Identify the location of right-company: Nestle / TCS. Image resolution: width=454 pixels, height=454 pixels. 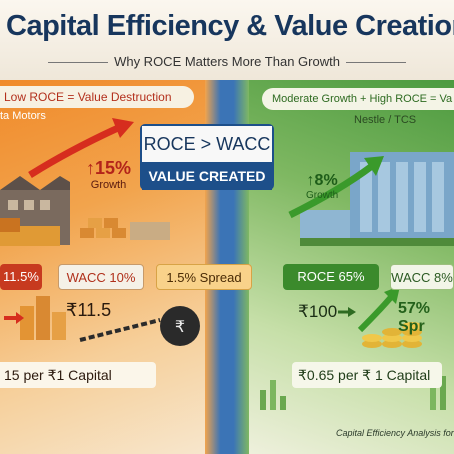
(385, 120).